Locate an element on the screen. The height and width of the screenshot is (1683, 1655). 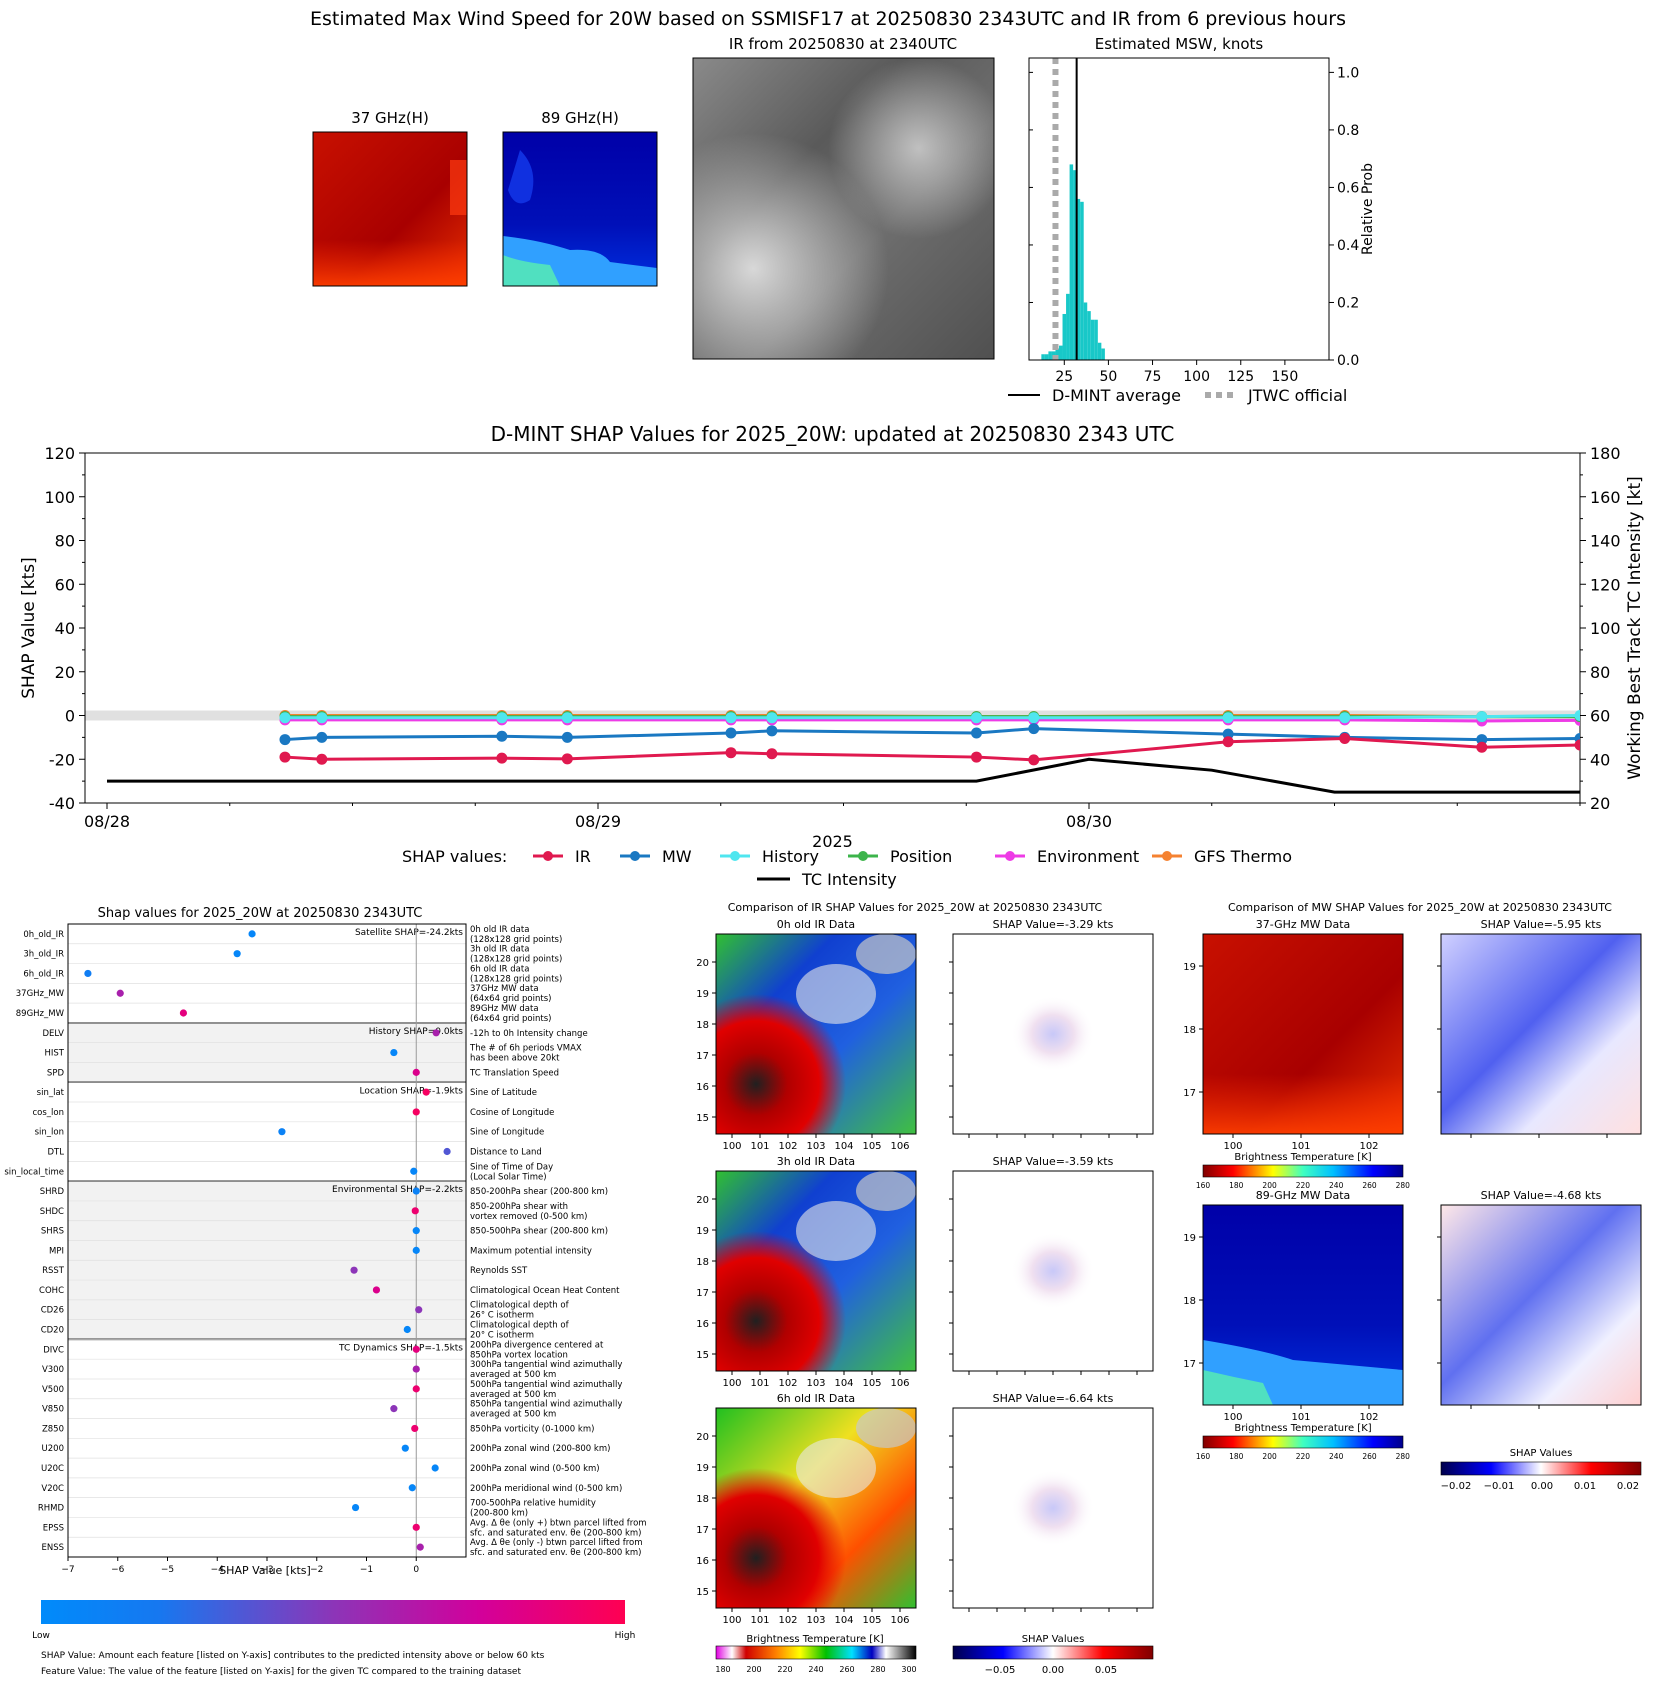
mw-cbar-tick: 280 is located at coordinates (1403, 1456).